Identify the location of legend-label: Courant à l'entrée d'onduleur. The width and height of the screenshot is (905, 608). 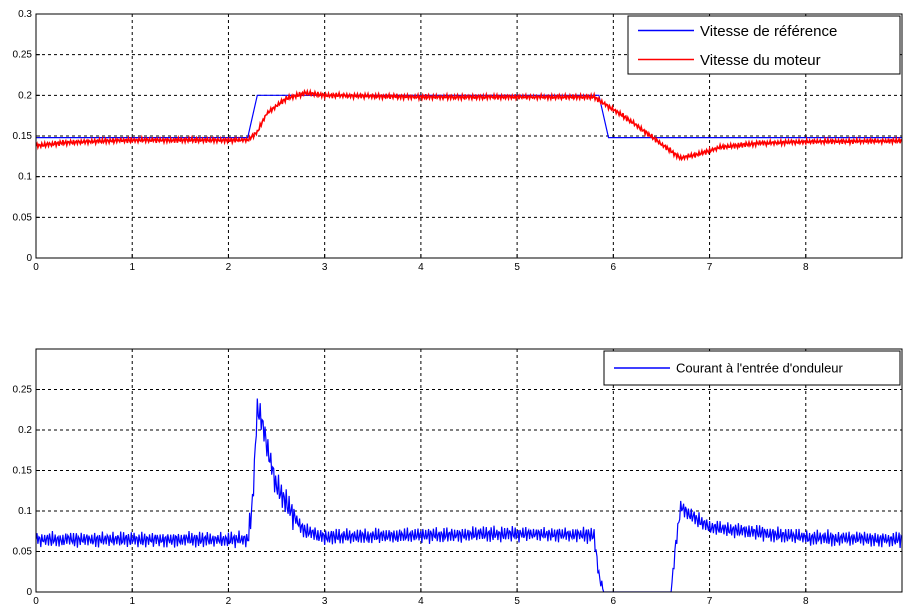
(760, 368).